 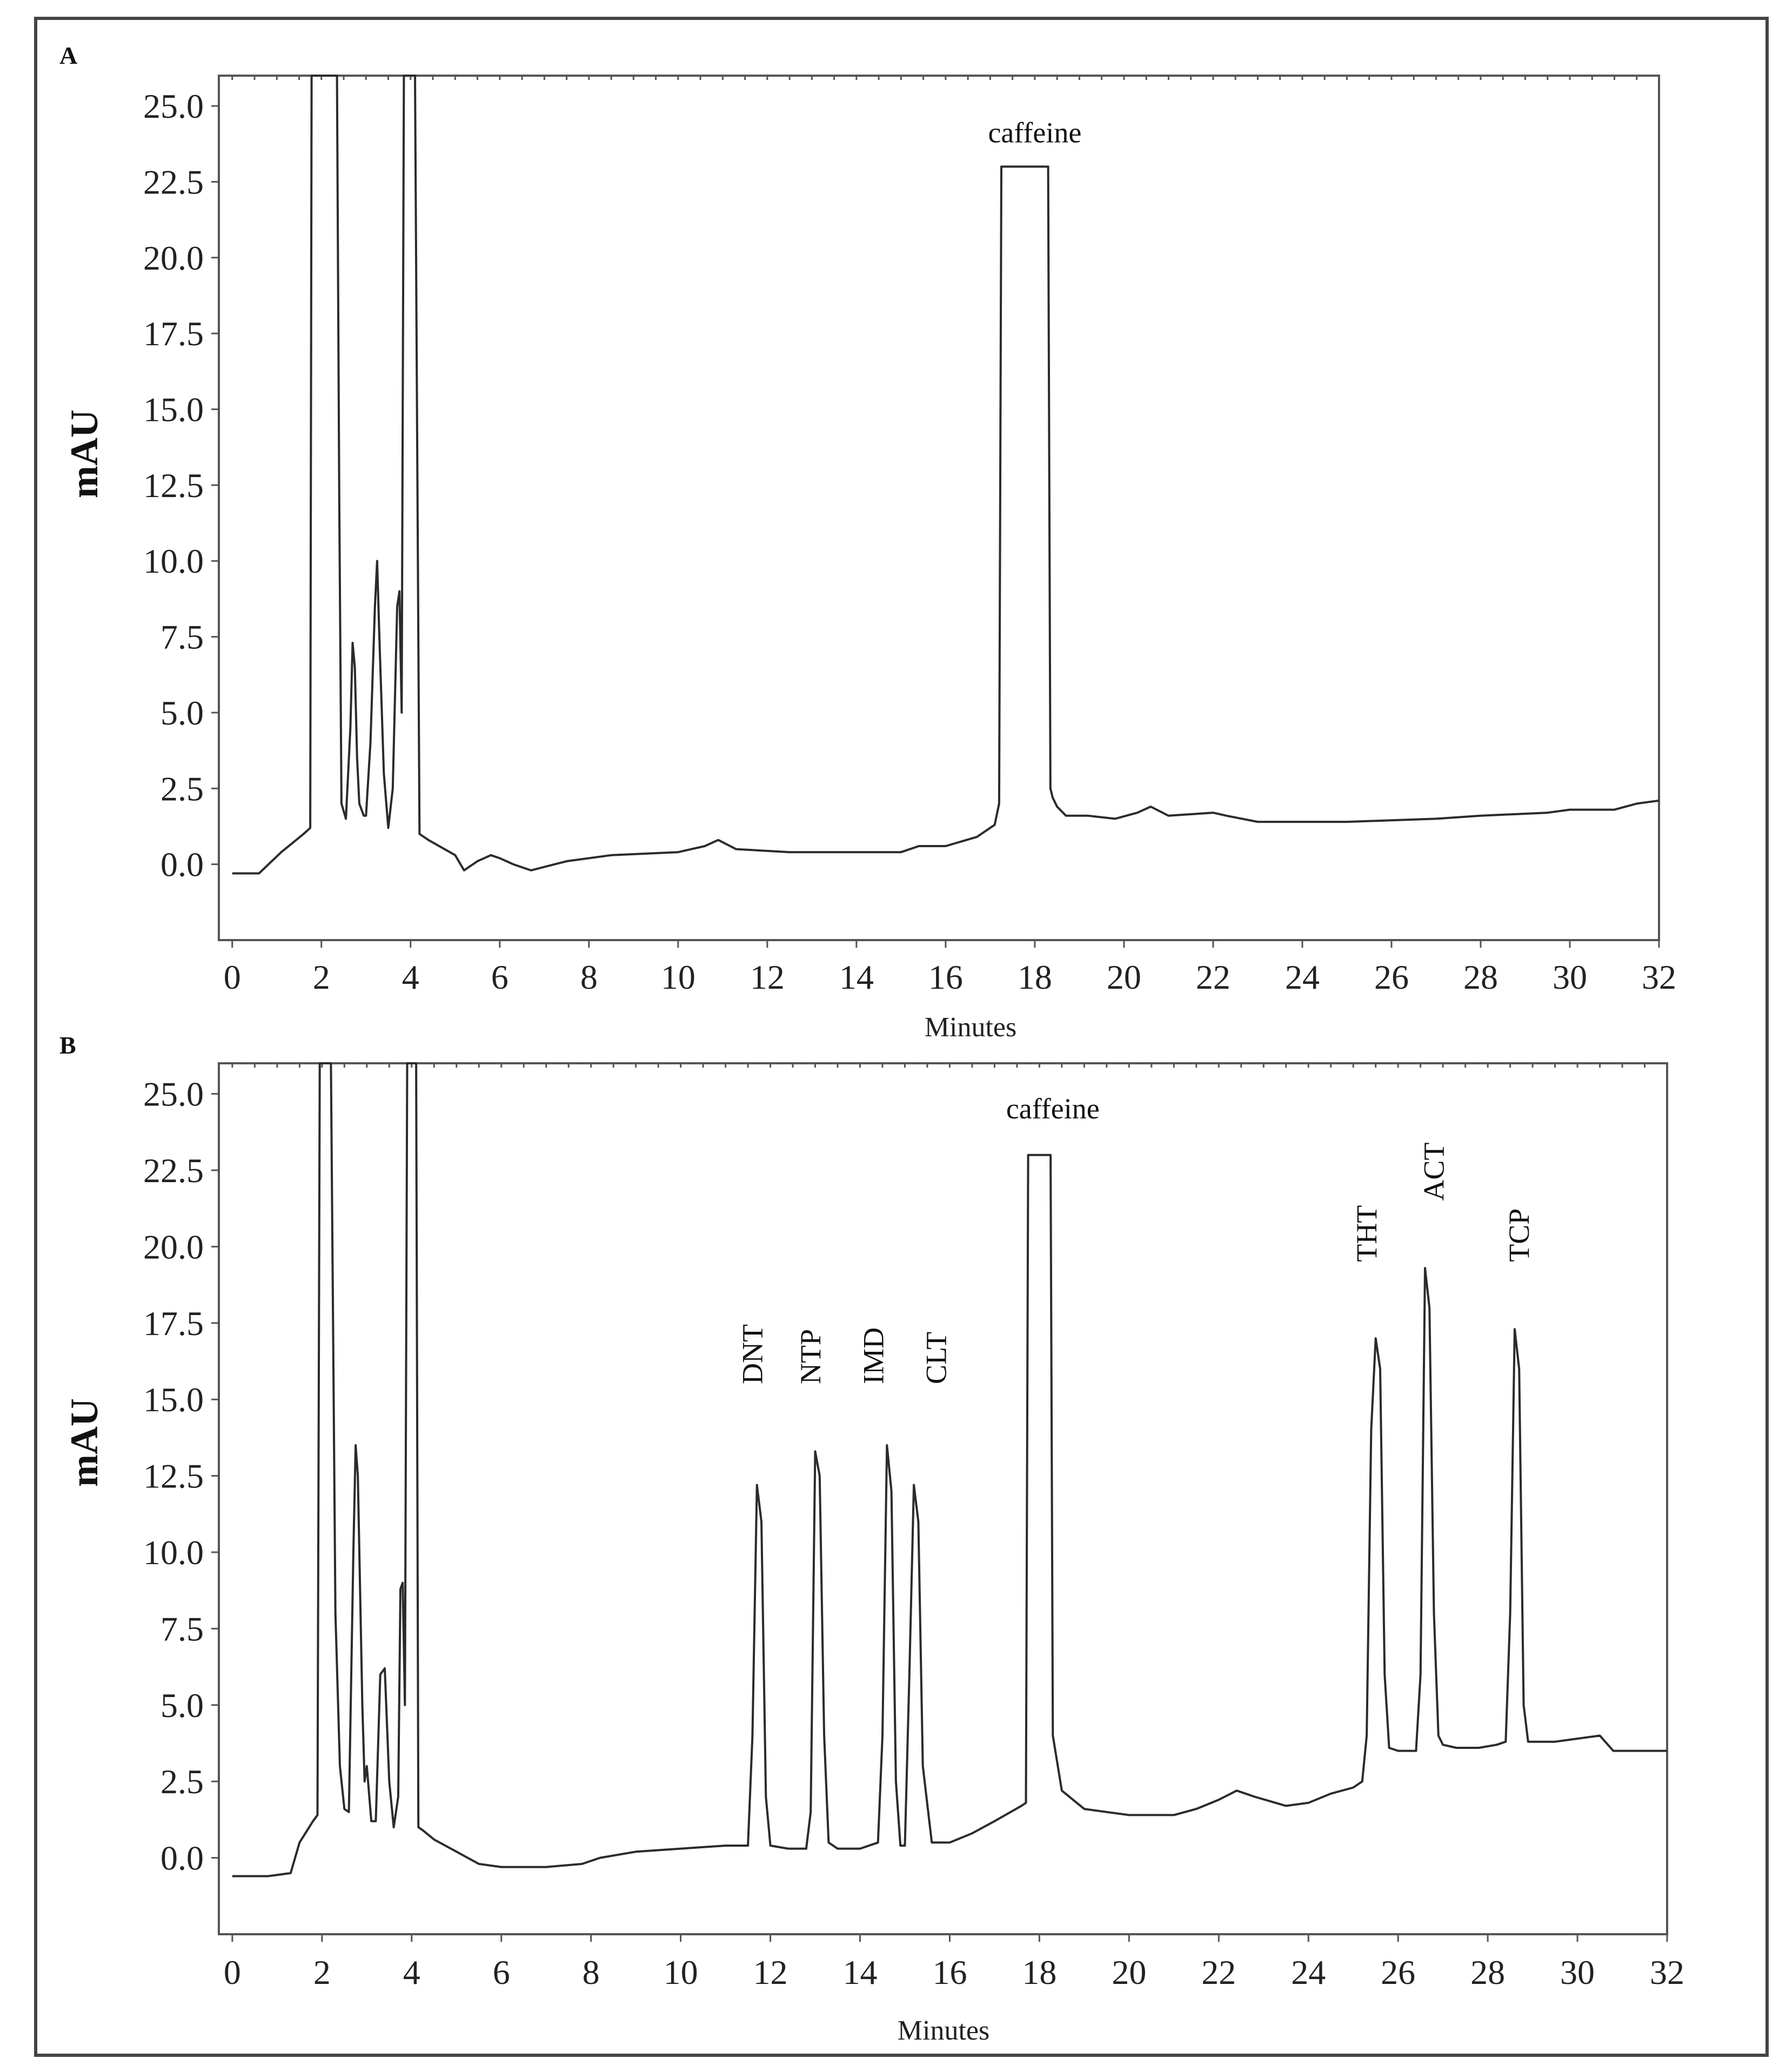 I want to click on panel-b-y-tick-label: 0.0, so click(x=182, y=1858).